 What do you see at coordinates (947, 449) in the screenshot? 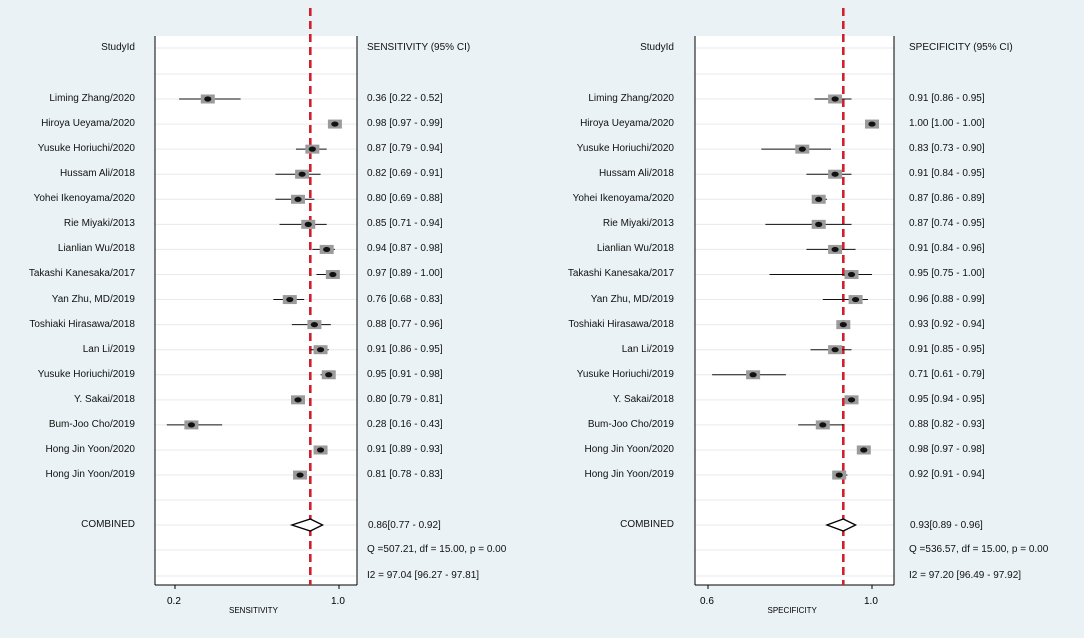
I see `study-estimate-text: 0.98 [0.97 - 0.98]` at bounding box center [947, 449].